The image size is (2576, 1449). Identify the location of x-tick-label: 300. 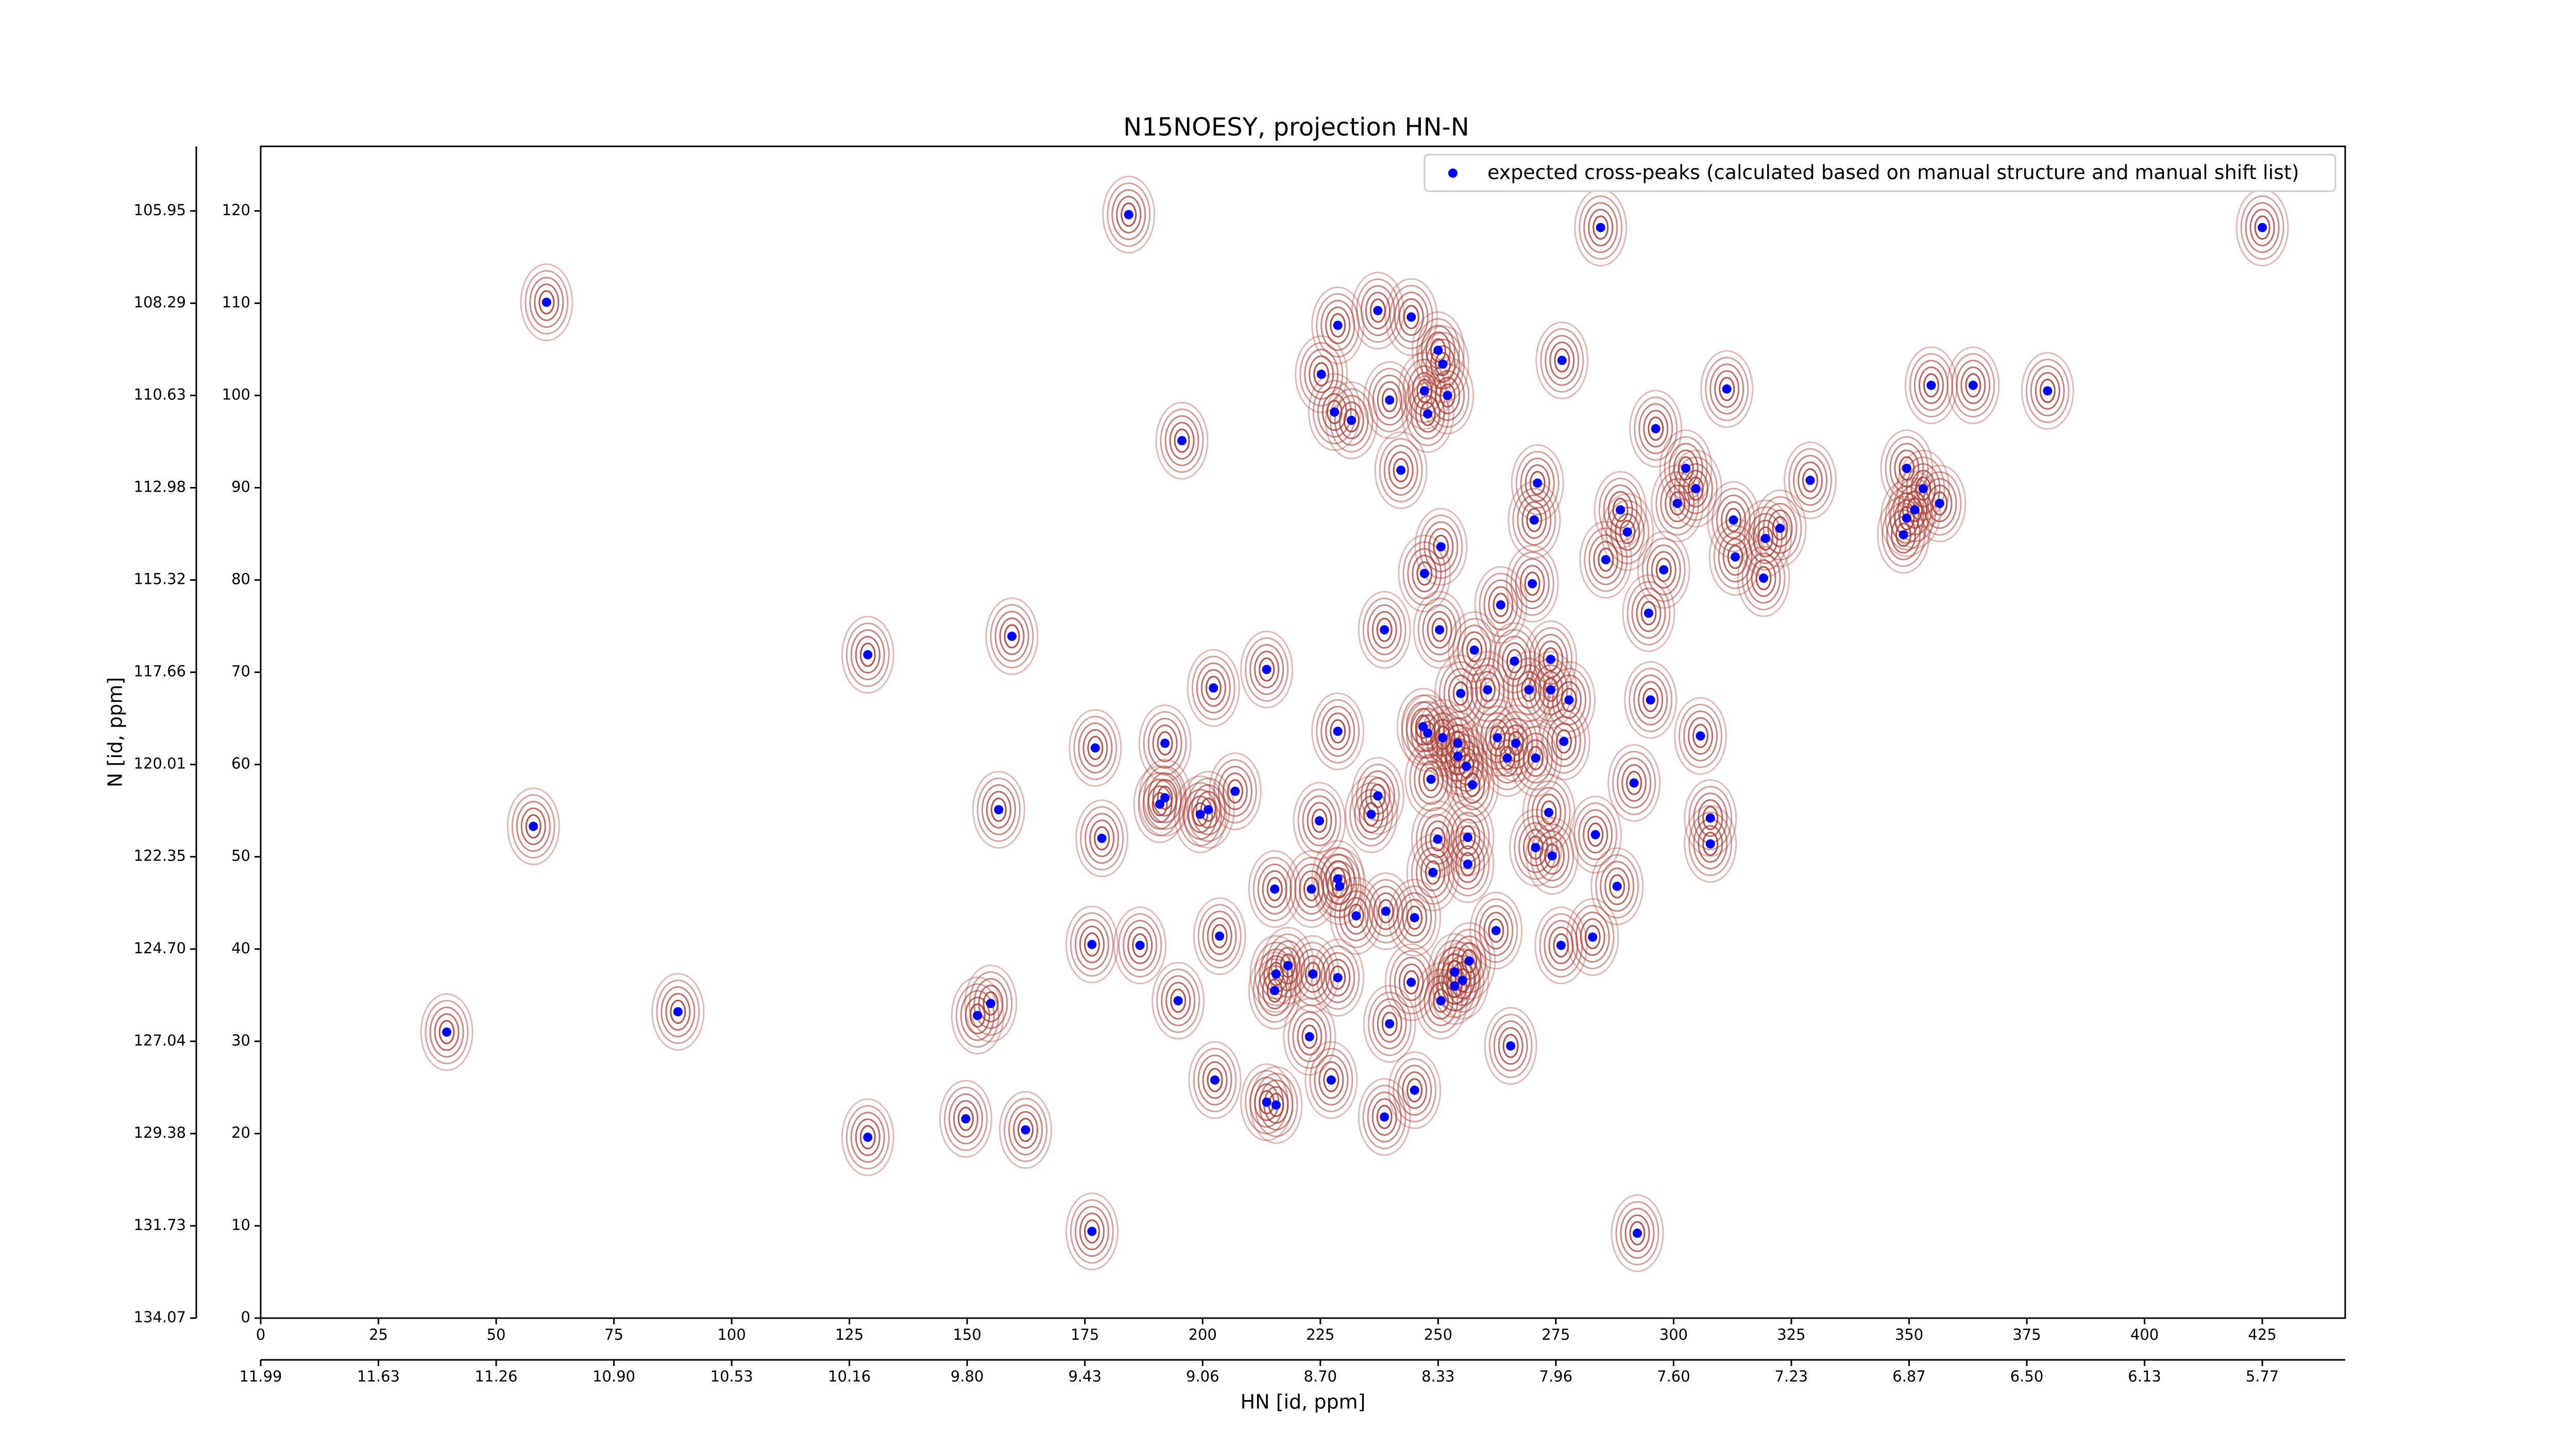
(1673, 1334).